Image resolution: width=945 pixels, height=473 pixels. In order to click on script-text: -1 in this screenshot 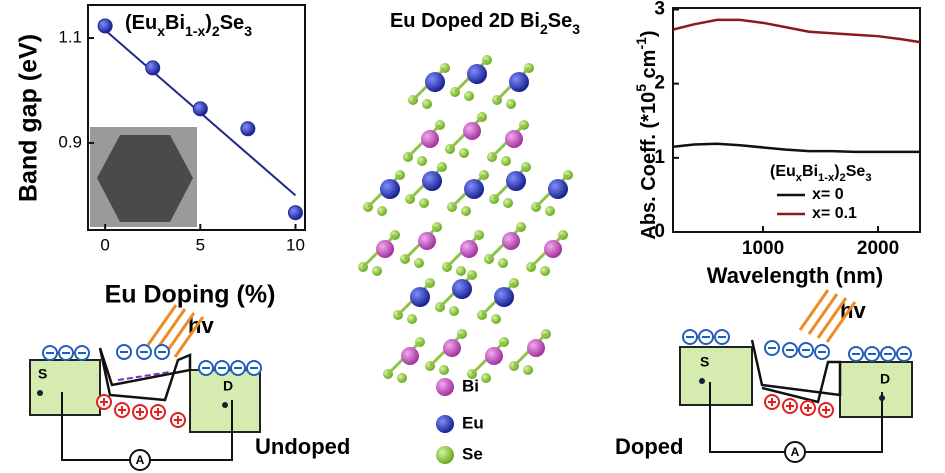, I will do `click(641, 43)`.